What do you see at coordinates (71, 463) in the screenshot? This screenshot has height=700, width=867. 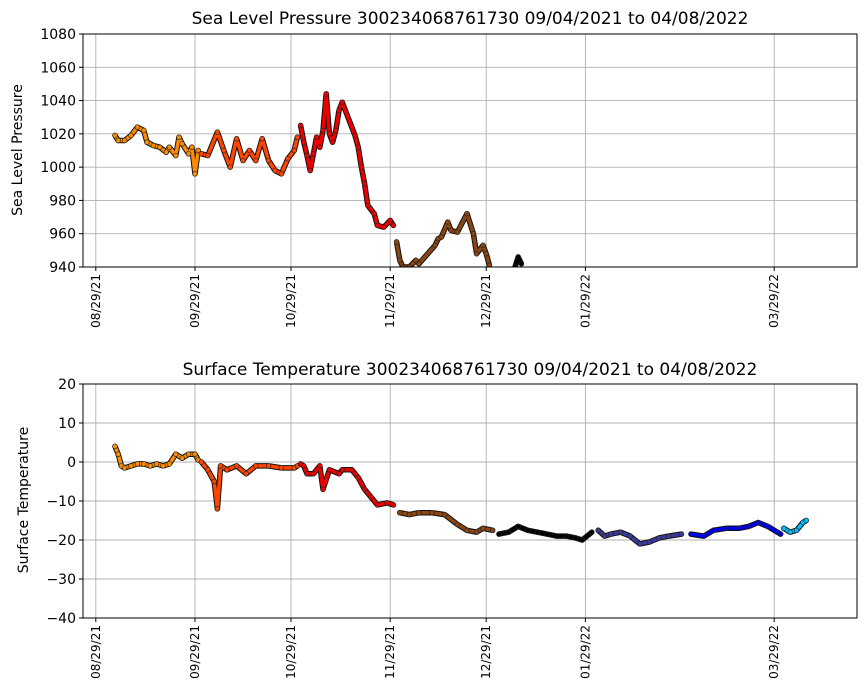 I see `y-tick-label: 0` at bounding box center [71, 463].